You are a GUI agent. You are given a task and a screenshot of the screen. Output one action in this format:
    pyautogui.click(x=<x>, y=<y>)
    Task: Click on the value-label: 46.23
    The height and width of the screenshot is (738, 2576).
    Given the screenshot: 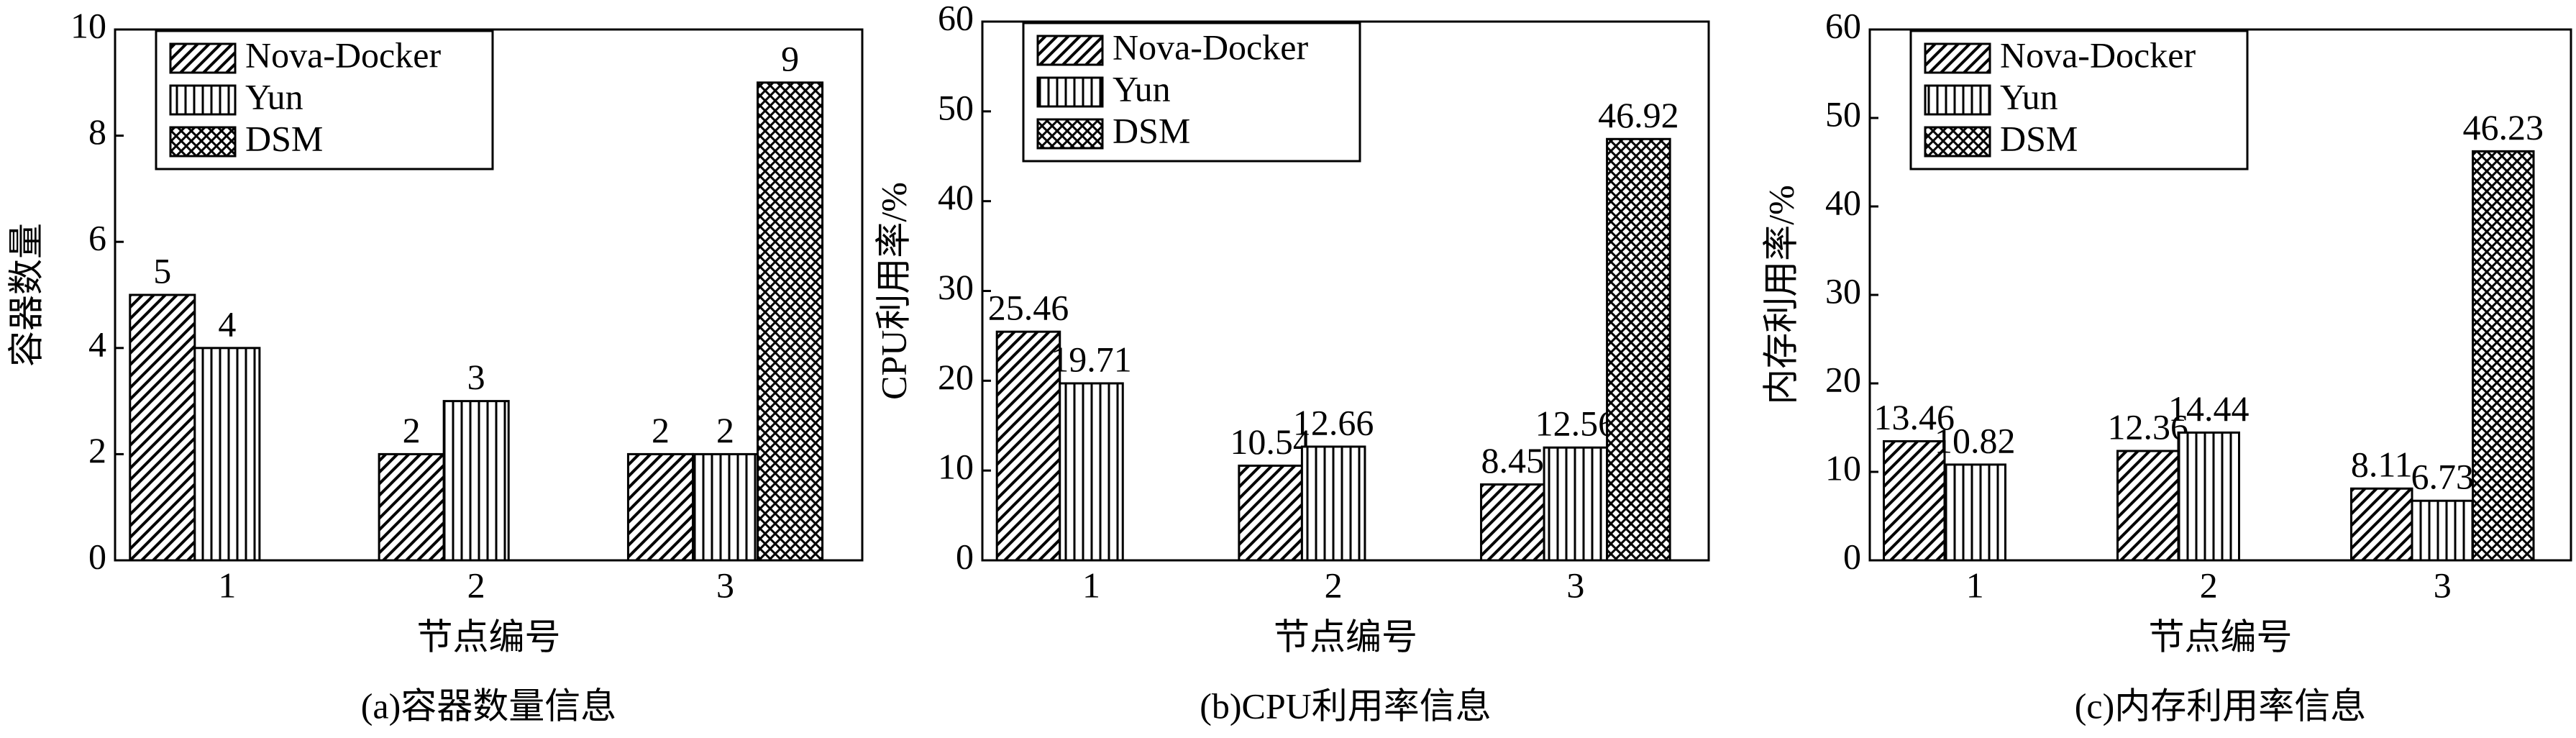 What is the action you would take?
    pyautogui.click(x=2503, y=127)
    